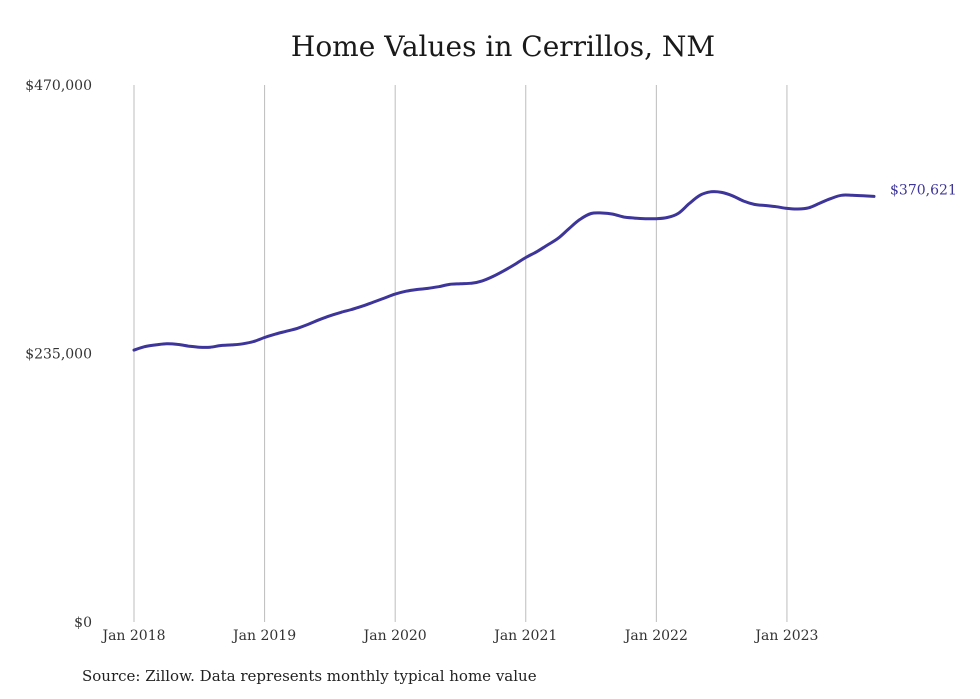 The image size is (980, 699). Describe the element at coordinates (263, 636) in the screenshot. I see `x-tick-label: Jan 2019` at that location.